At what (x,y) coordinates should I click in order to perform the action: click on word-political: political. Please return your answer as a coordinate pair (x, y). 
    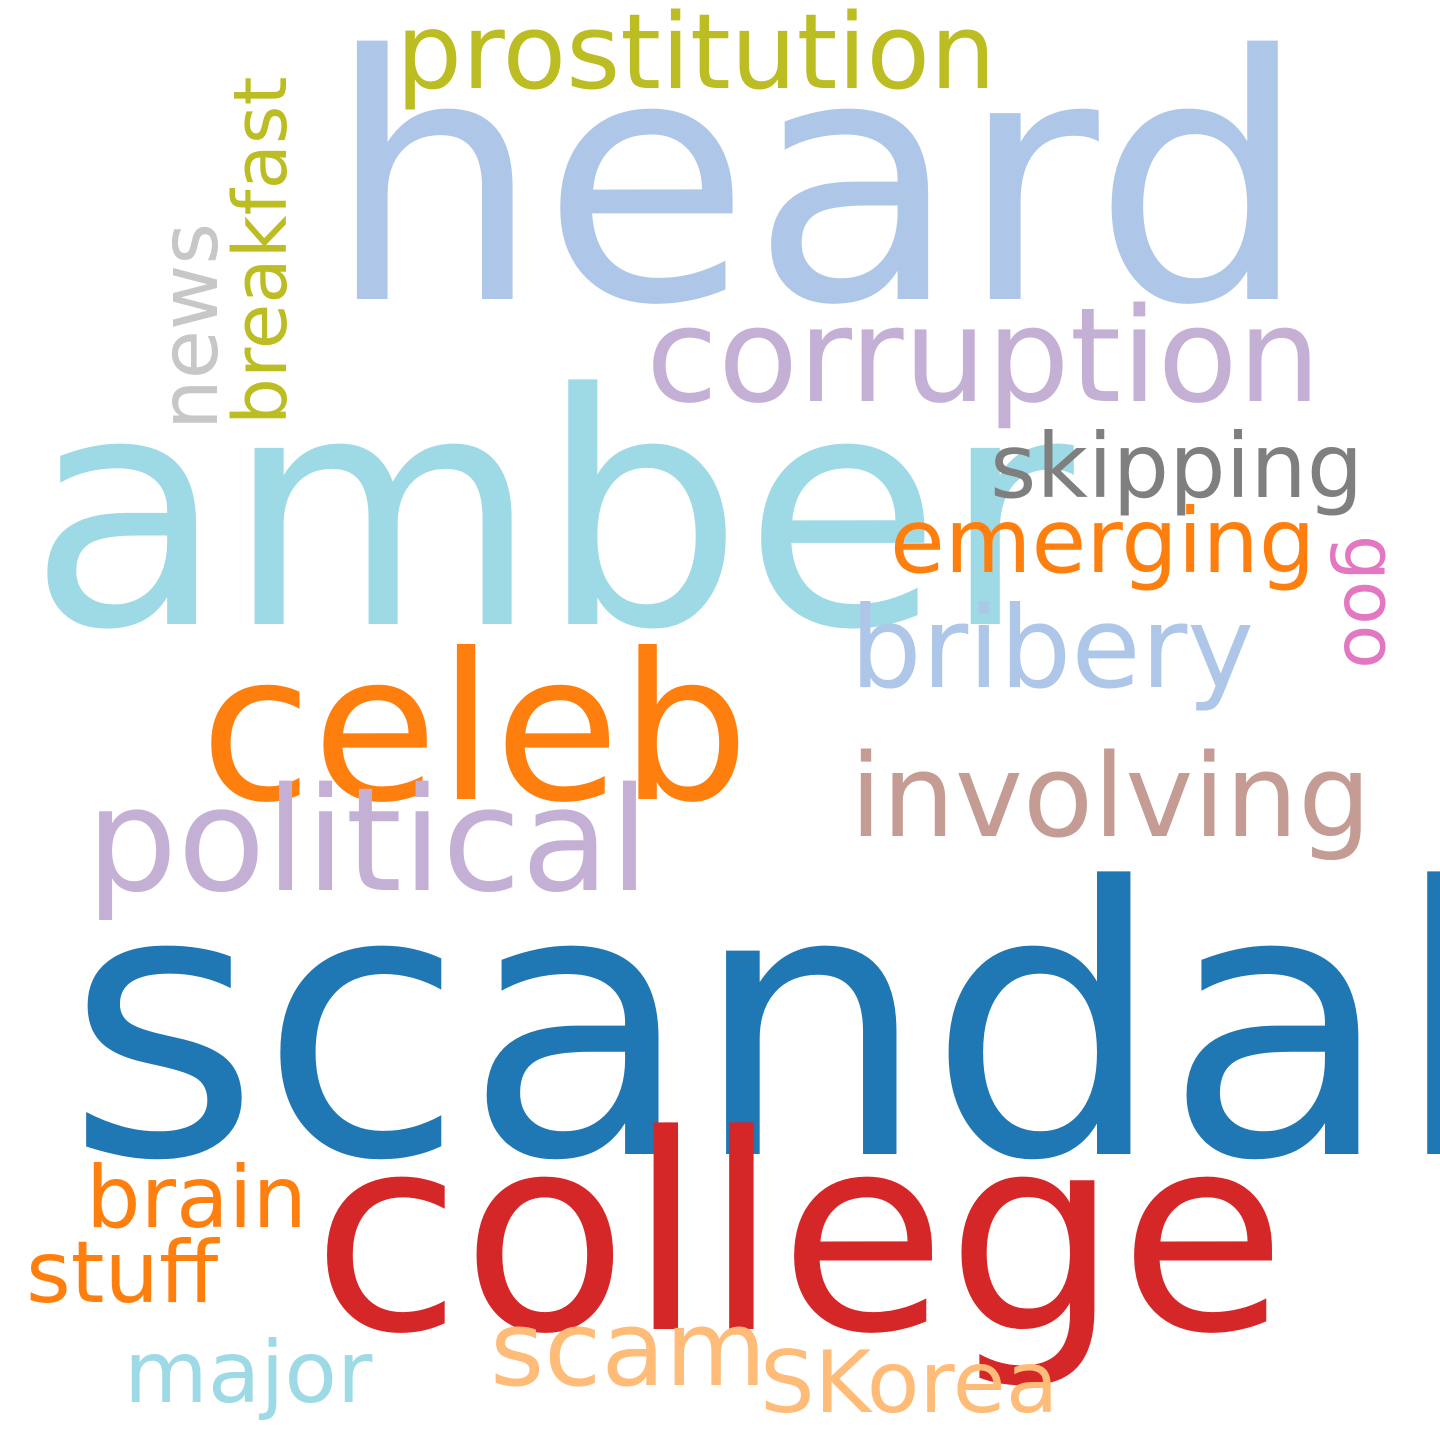
    Looking at the image, I should click on (368, 840).